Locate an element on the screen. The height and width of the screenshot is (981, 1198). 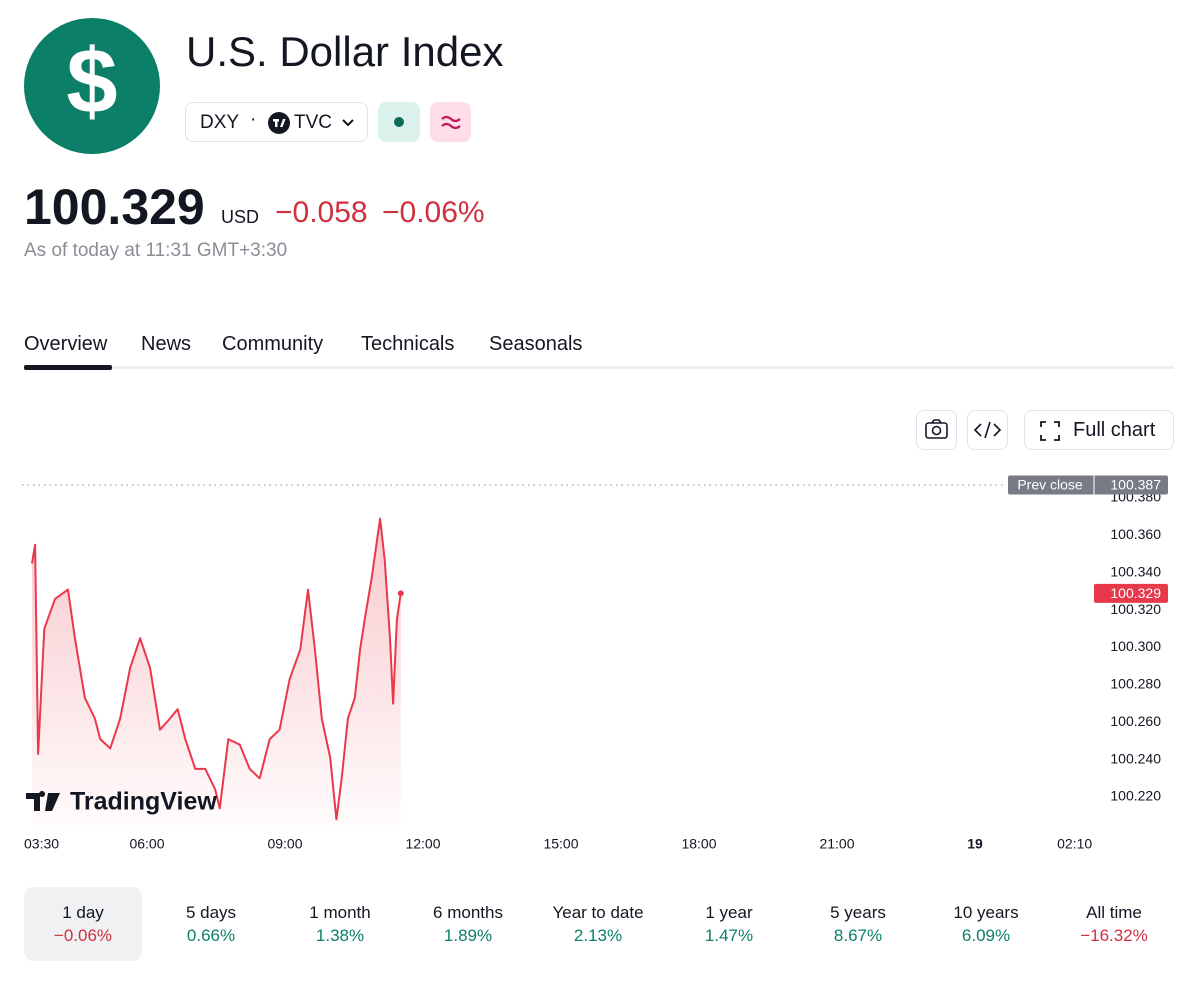
expand-icon is located at coordinates (1050, 431).